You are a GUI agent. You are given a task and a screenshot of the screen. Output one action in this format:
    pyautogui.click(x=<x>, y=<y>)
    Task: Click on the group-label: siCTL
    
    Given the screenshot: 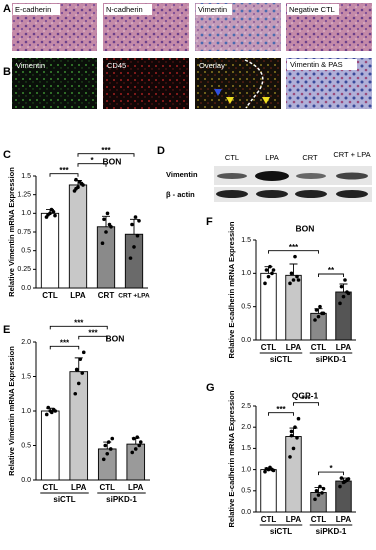 What is the action you would take?
    pyautogui.click(x=281, y=359)
    